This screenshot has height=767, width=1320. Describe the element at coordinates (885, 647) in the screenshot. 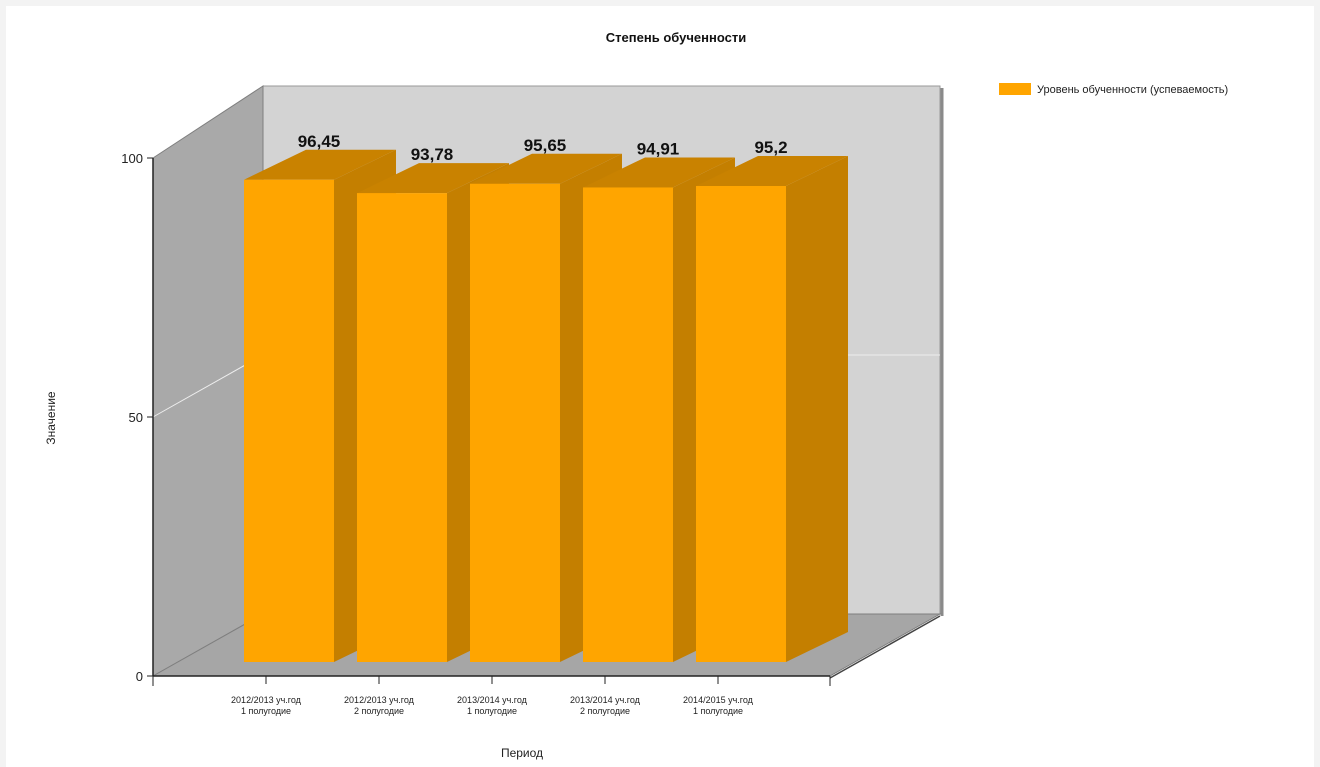

I see `floor-edge` at that location.